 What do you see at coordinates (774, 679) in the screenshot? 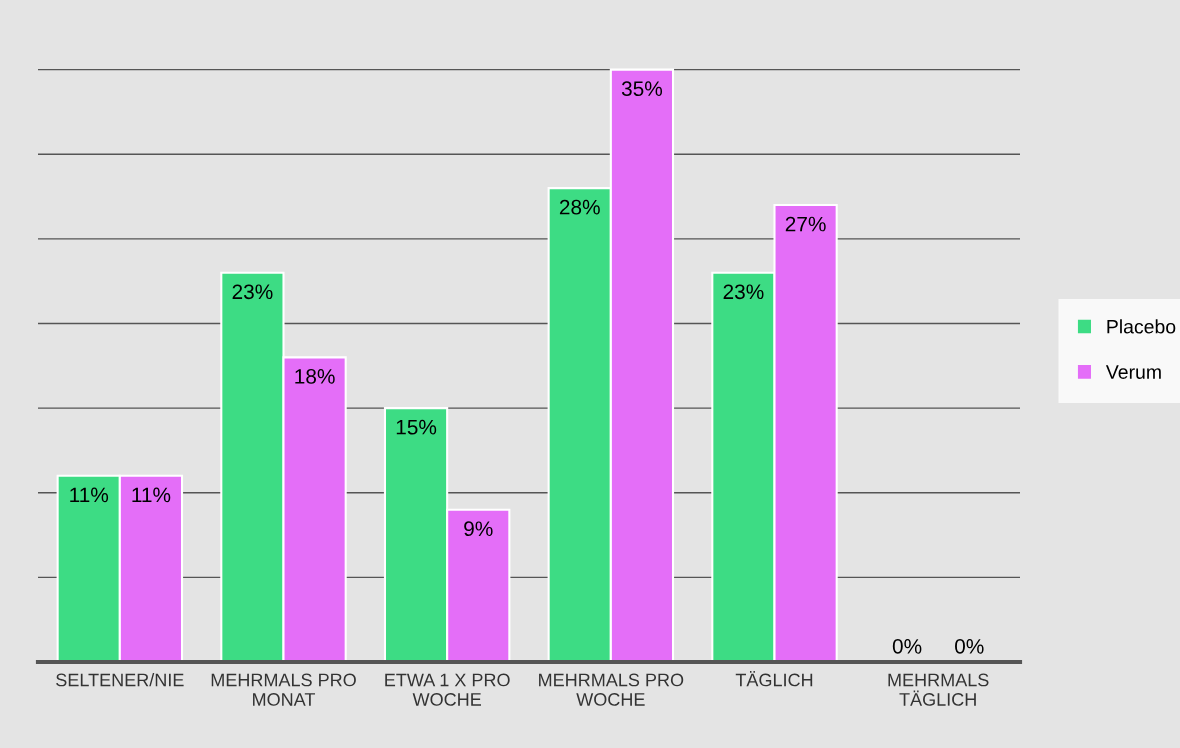
I see `x-tick-label: TÄGLICH` at bounding box center [774, 679].